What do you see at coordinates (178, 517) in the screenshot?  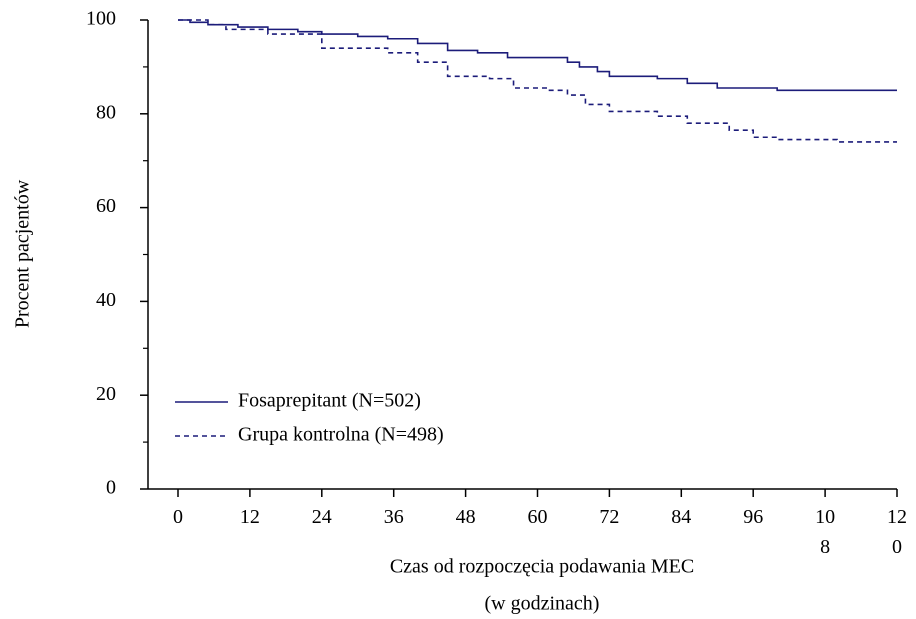 I see `x-tick-label: 0` at bounding box center [178, 517].